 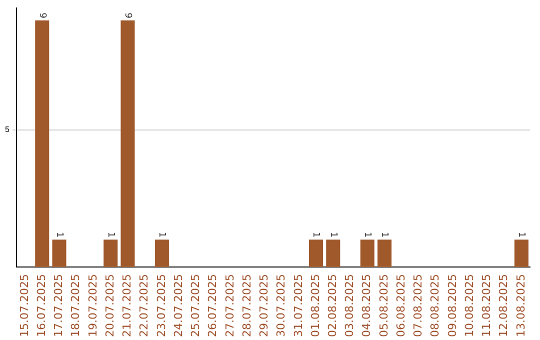 I want to click on x-tick-label: 22.07.2025, so click(x=144, y=306).